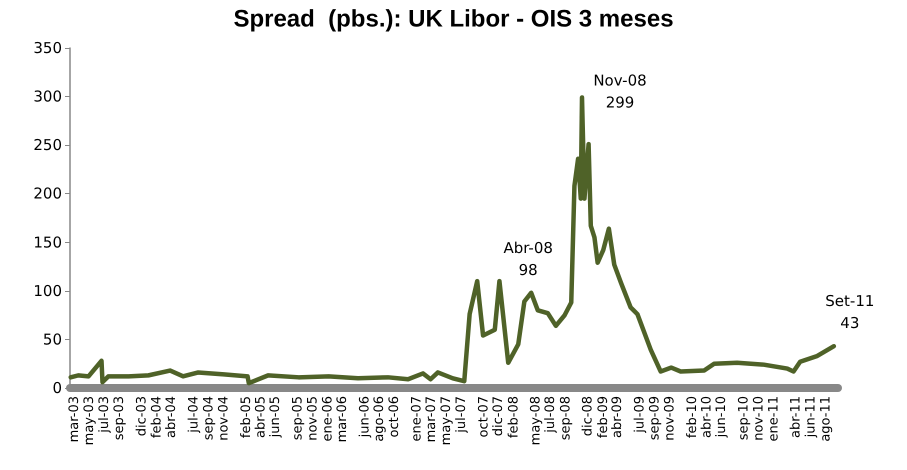 The height and width of the screenshot is (470, 907). Describe the element at coordinates (566, 418) in the screenshot. I see `x-tick-label: sep-08` at that location.